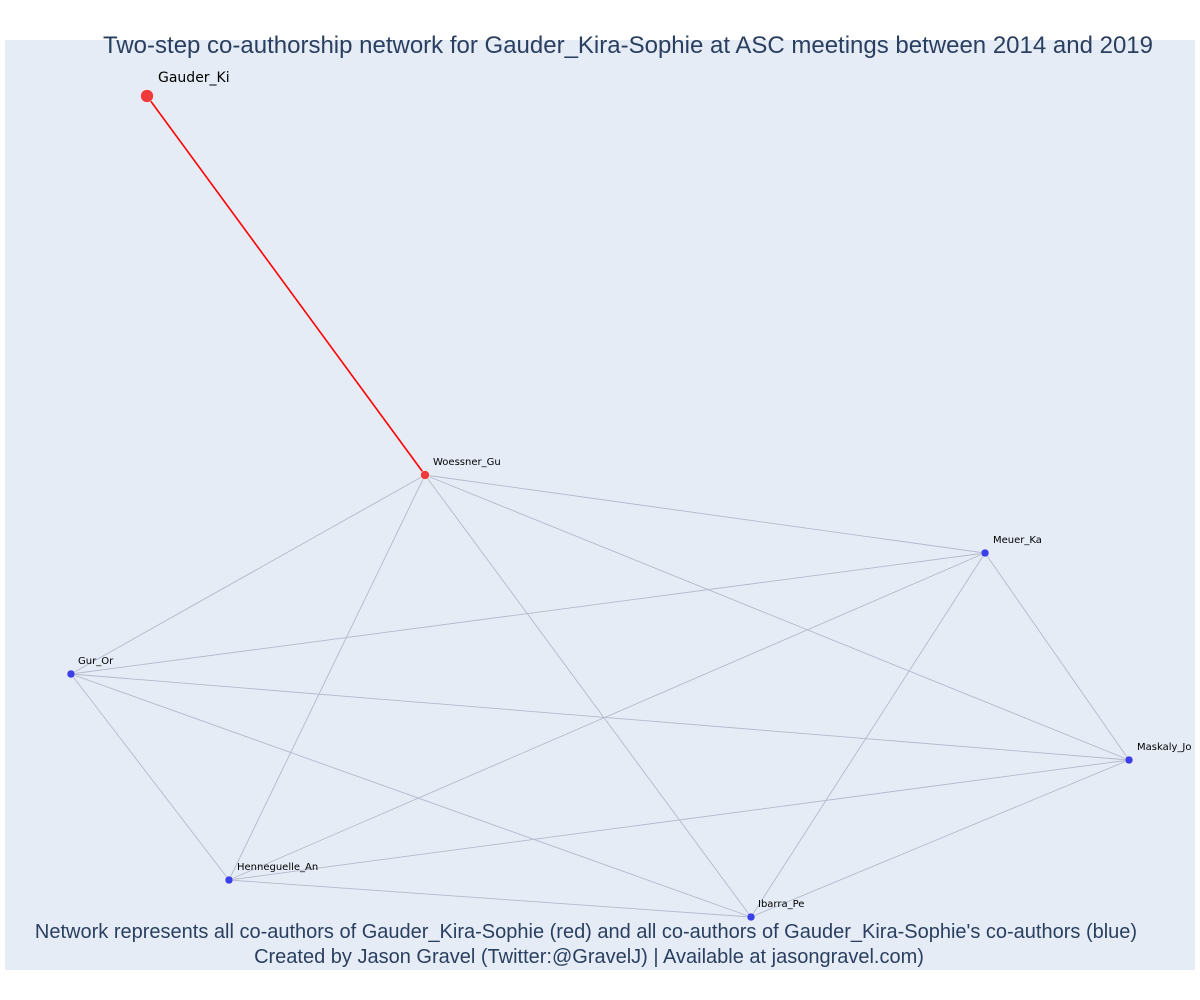 The height and width of the screenshot is (1000, 1200). Describe the element at coordinates (248, 574) in the screenshot. I see `edge-Woessner_Gu-Gur_Or` at that location.